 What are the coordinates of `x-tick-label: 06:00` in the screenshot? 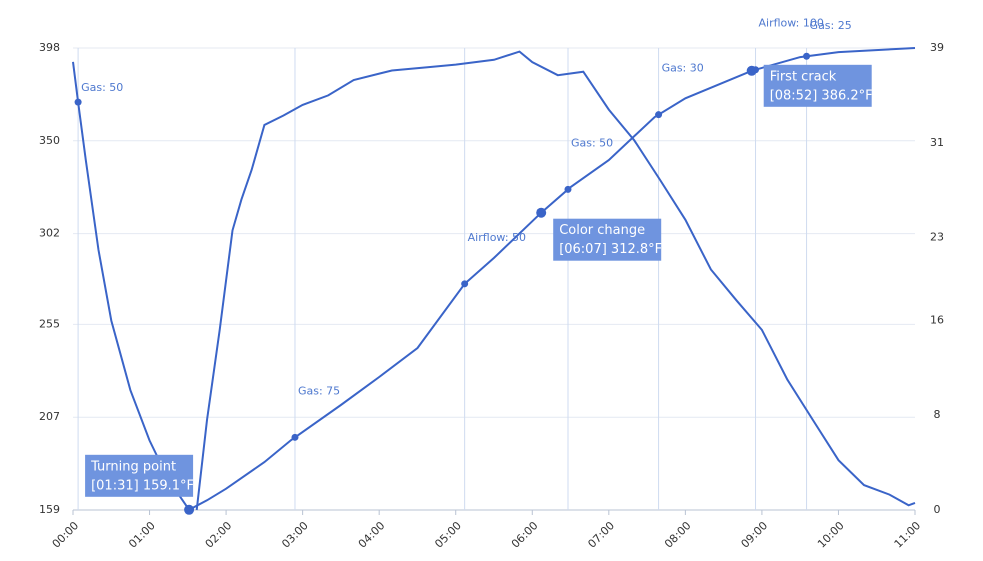 It's located at (525, 535).